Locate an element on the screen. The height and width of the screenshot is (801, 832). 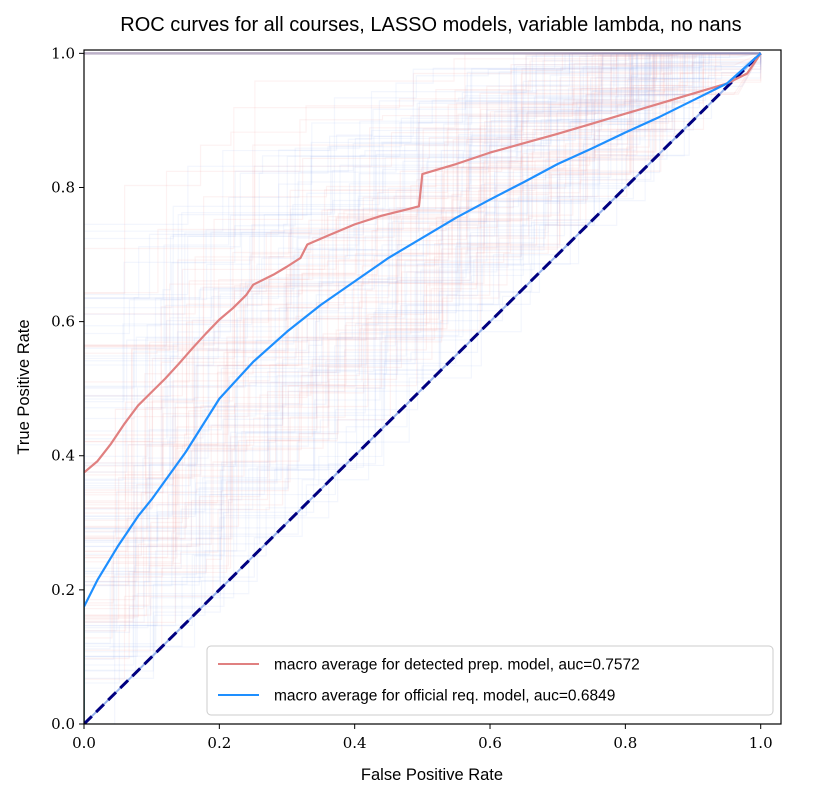
y-axis-ticks: 0.0 0.2 0.4 0.6 0.8 1.0 is located at coordinates (67, 388).